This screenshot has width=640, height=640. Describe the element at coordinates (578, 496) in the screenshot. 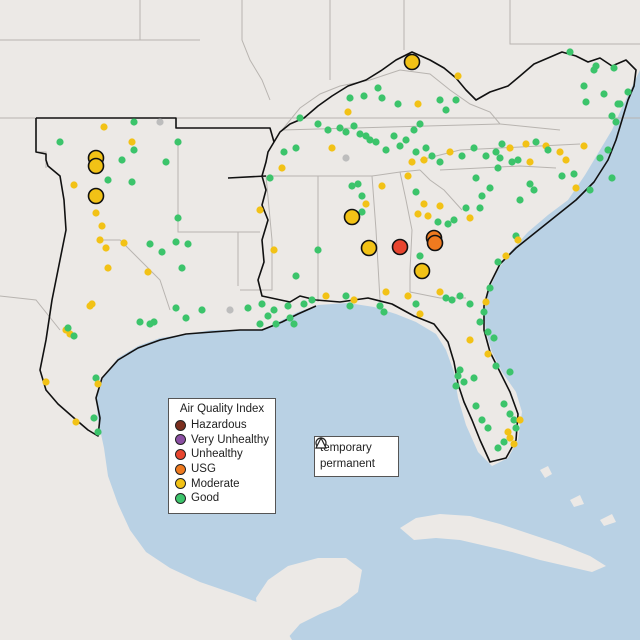

I see `land-bahamas` at that location.